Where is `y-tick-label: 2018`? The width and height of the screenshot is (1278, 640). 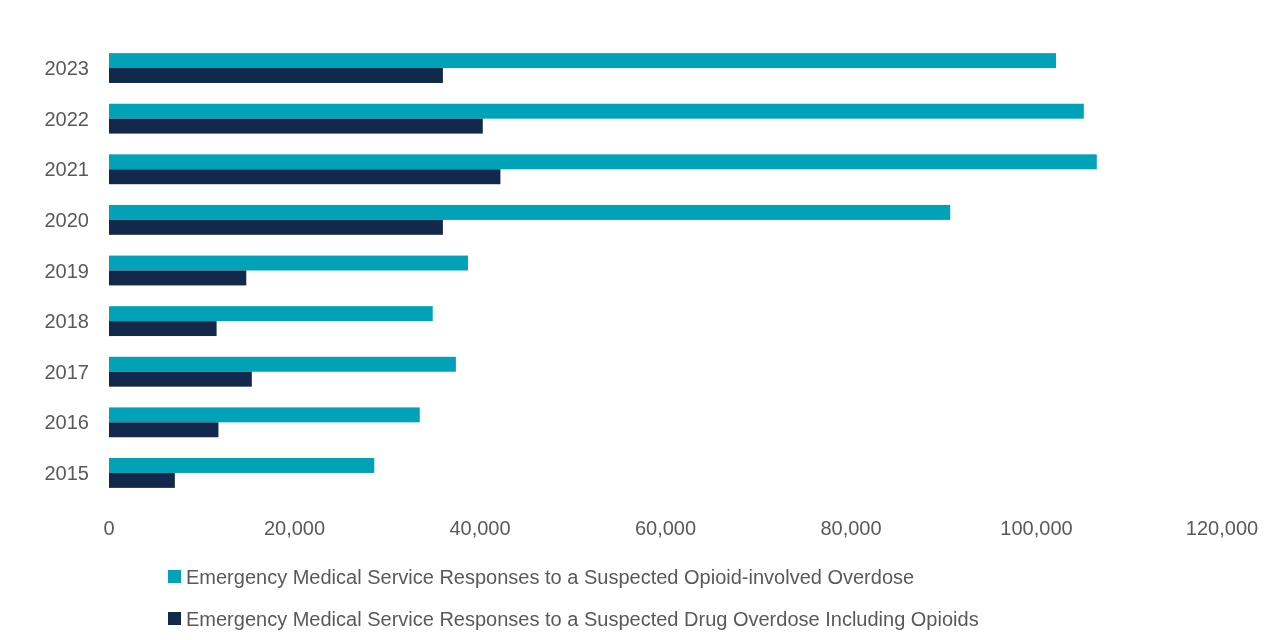
y-tick-label: 2018 is located at coordinates (66, 321).